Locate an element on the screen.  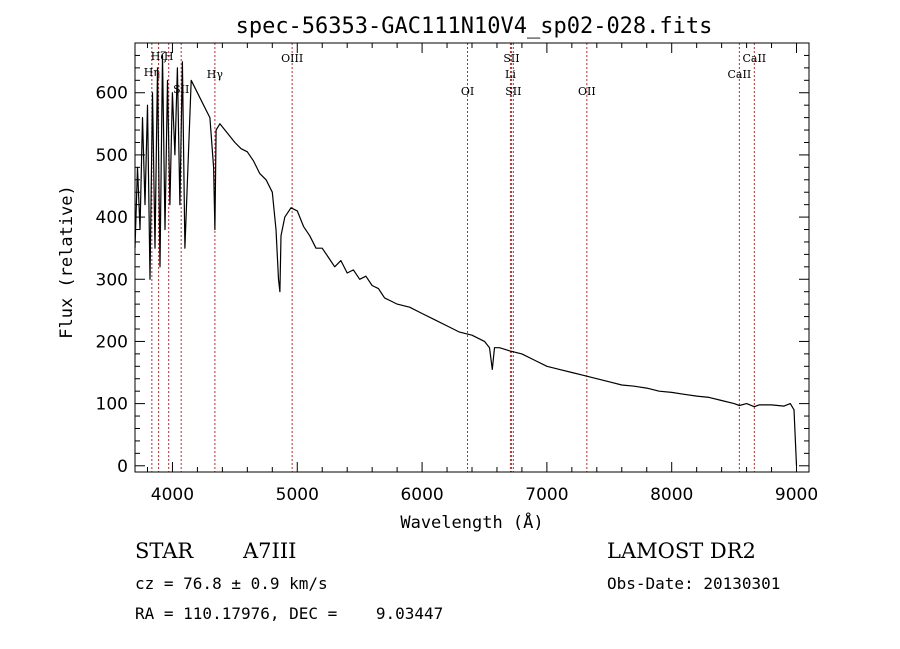
feature-label: OII is located at coordinates (587, 91).